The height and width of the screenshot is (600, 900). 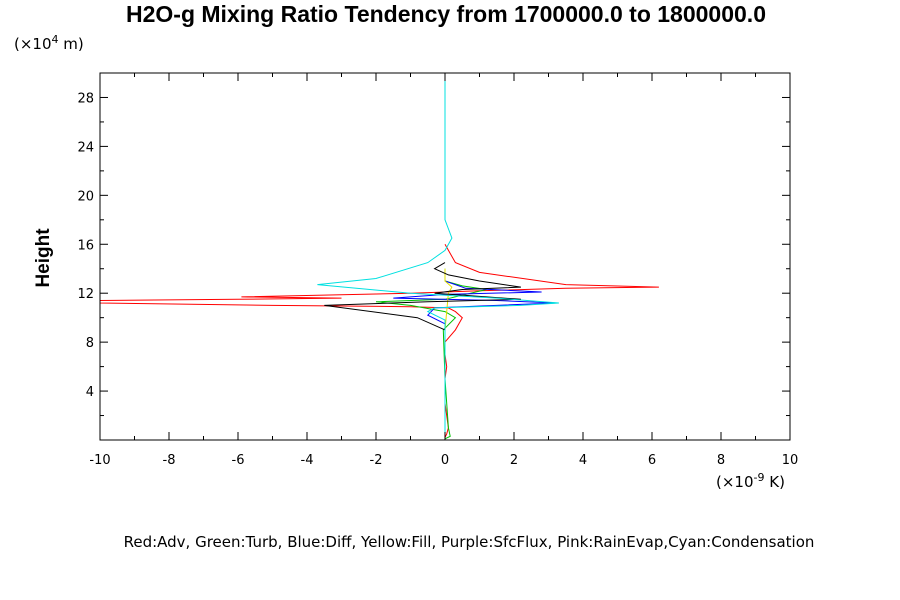 What do you see at coordinates (43, 258) in the screenshot?
I see `y-axis-label: Height` at bounding box center [43, 258].